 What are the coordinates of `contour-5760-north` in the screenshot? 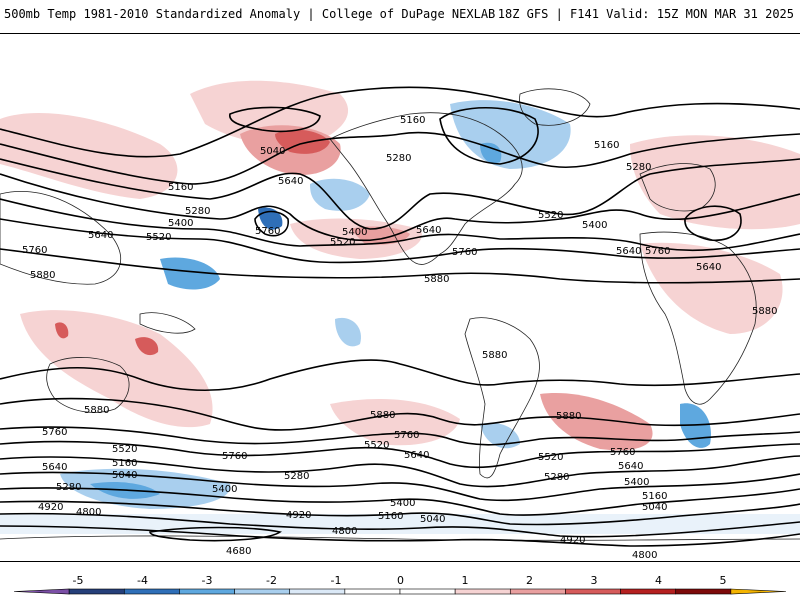 It's located at (400, 241).